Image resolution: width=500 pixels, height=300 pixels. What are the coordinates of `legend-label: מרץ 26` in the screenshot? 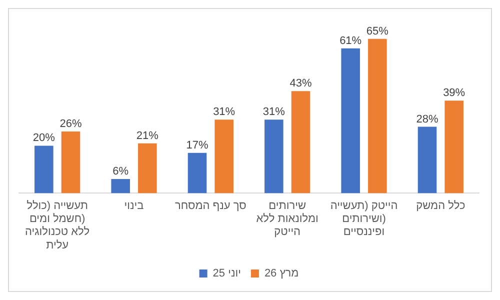 It's located at (281, 274).